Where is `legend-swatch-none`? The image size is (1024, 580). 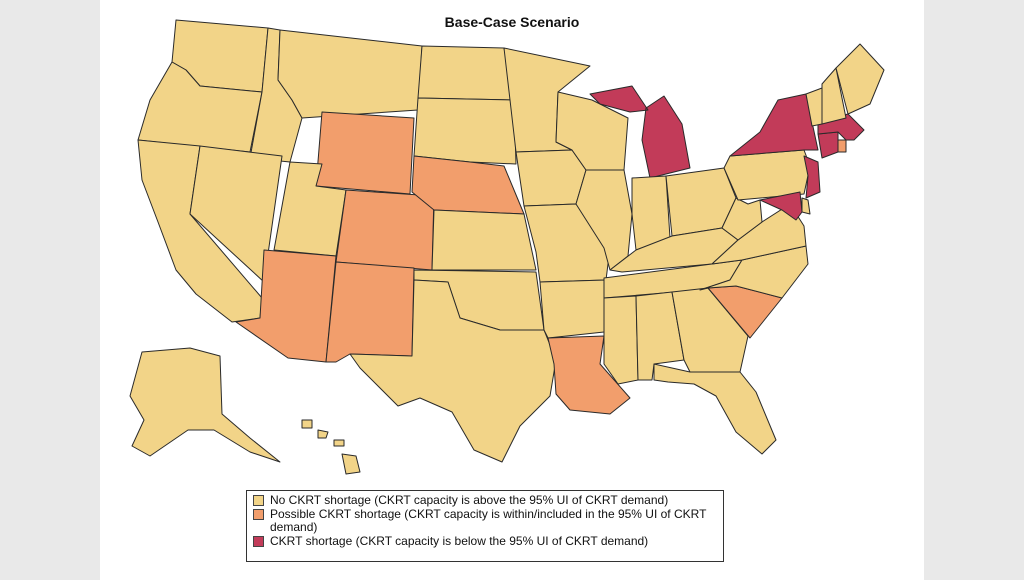 legend-swatch-none is located at coordinates (258, 500).